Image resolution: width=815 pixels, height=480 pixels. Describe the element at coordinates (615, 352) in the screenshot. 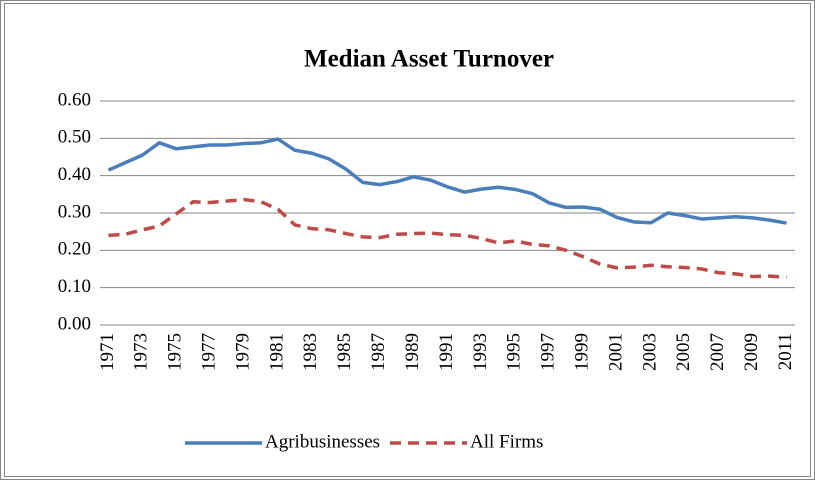

I see `x-tick-label: 2001` at that location.